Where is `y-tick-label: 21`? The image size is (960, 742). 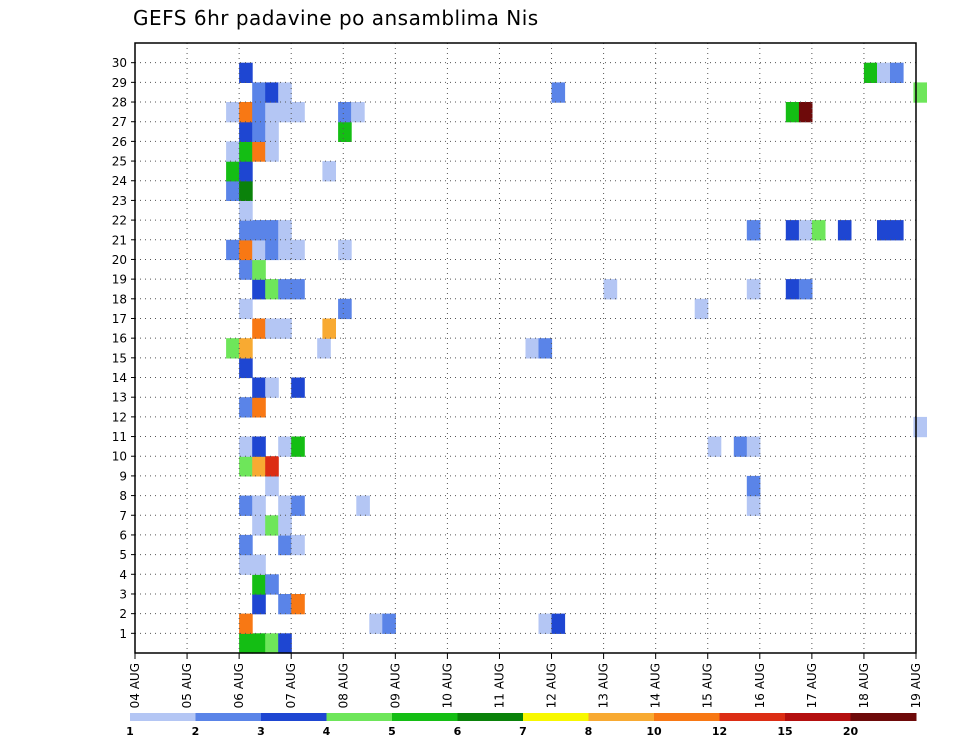 y-tick-label: 21 is located at coordinates (119, 240).